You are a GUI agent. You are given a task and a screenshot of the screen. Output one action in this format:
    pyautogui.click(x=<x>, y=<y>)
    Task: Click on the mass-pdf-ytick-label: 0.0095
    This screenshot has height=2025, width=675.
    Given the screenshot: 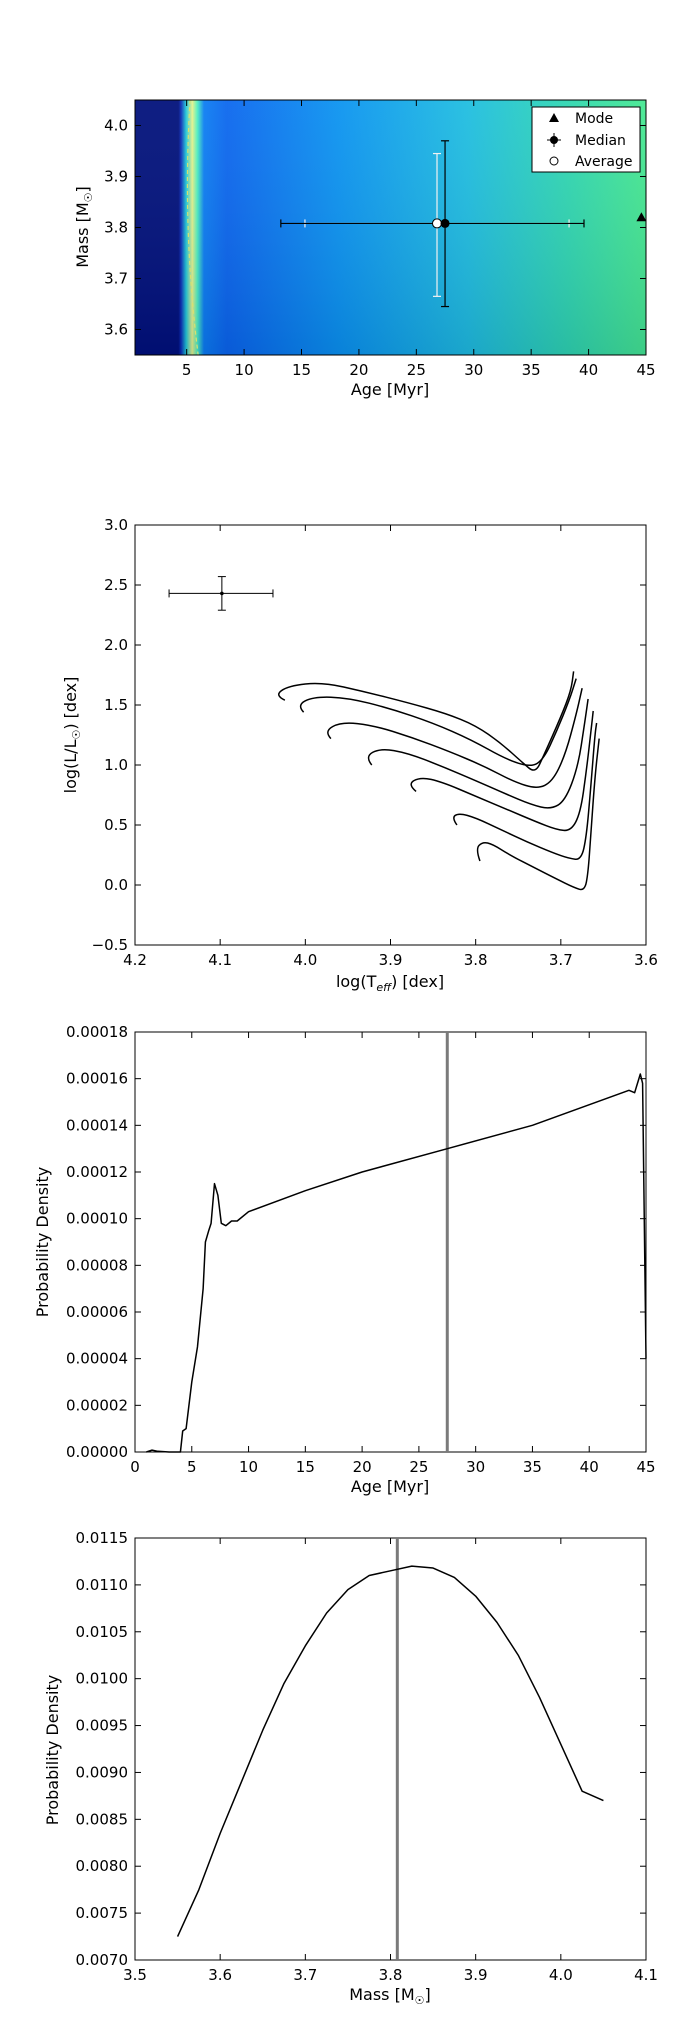 What is the action you would take?
    pyautogui.click(x=102, y=1726)
    